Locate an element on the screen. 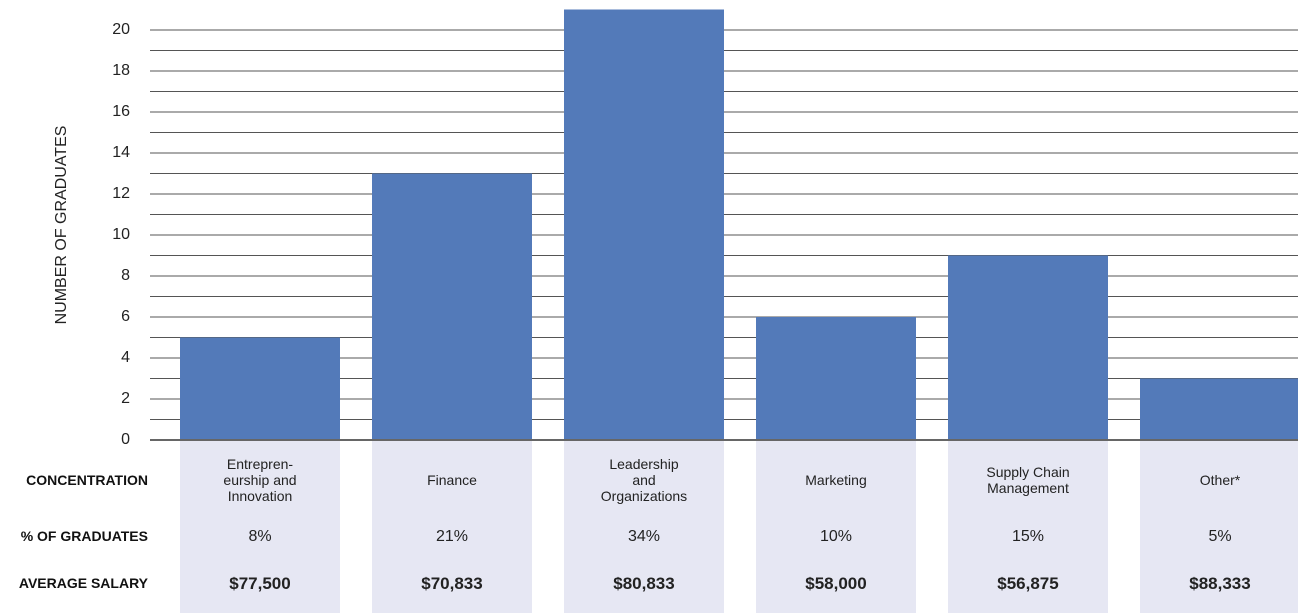 The width and height of the screenshot is (1298, 613). concentration: Marketing is located at coordinates (836, 480).